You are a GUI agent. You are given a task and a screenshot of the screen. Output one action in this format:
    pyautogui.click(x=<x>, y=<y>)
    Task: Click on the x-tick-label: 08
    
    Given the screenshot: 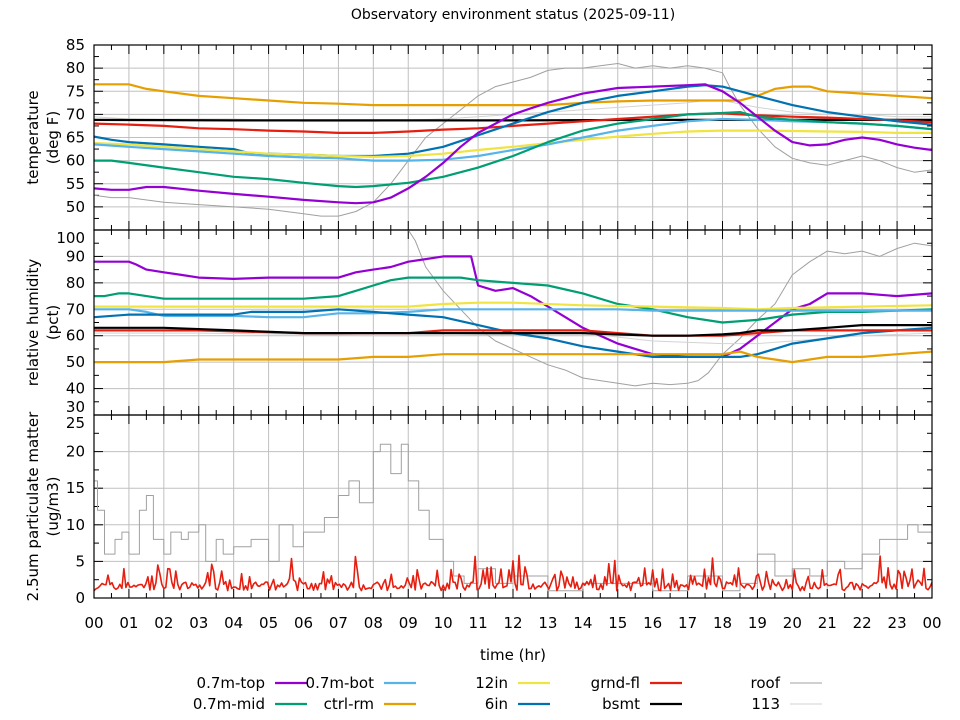 What is the action you would take?
    pyautogui.click(x=373, y=623)
    